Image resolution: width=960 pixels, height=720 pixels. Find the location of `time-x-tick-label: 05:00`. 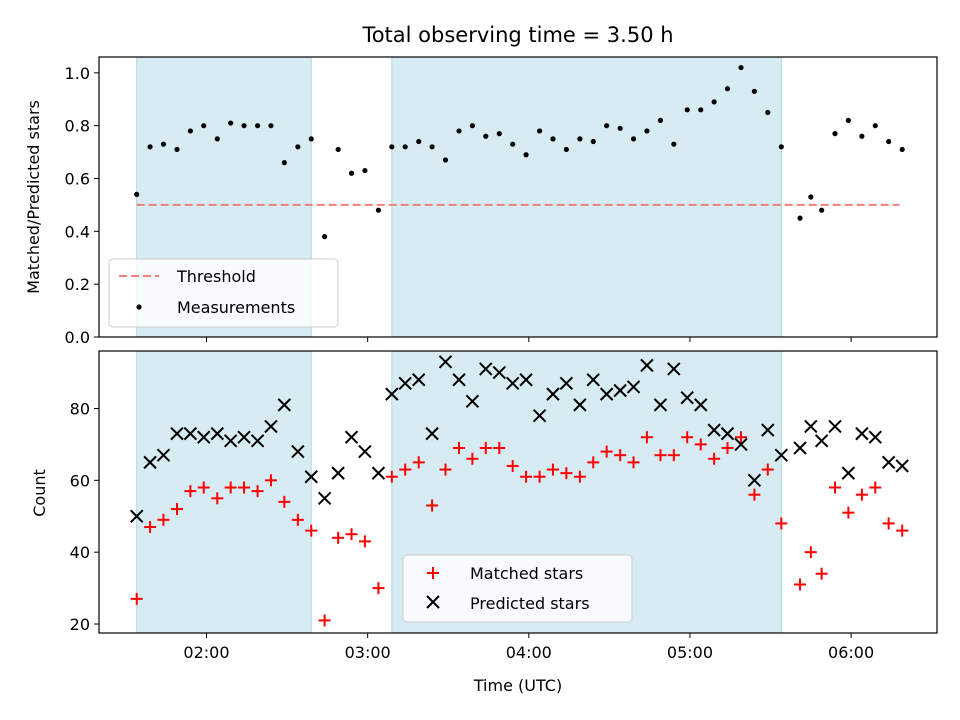

time-x-tick-label: 05:00 is located at coordinates (690, 652).